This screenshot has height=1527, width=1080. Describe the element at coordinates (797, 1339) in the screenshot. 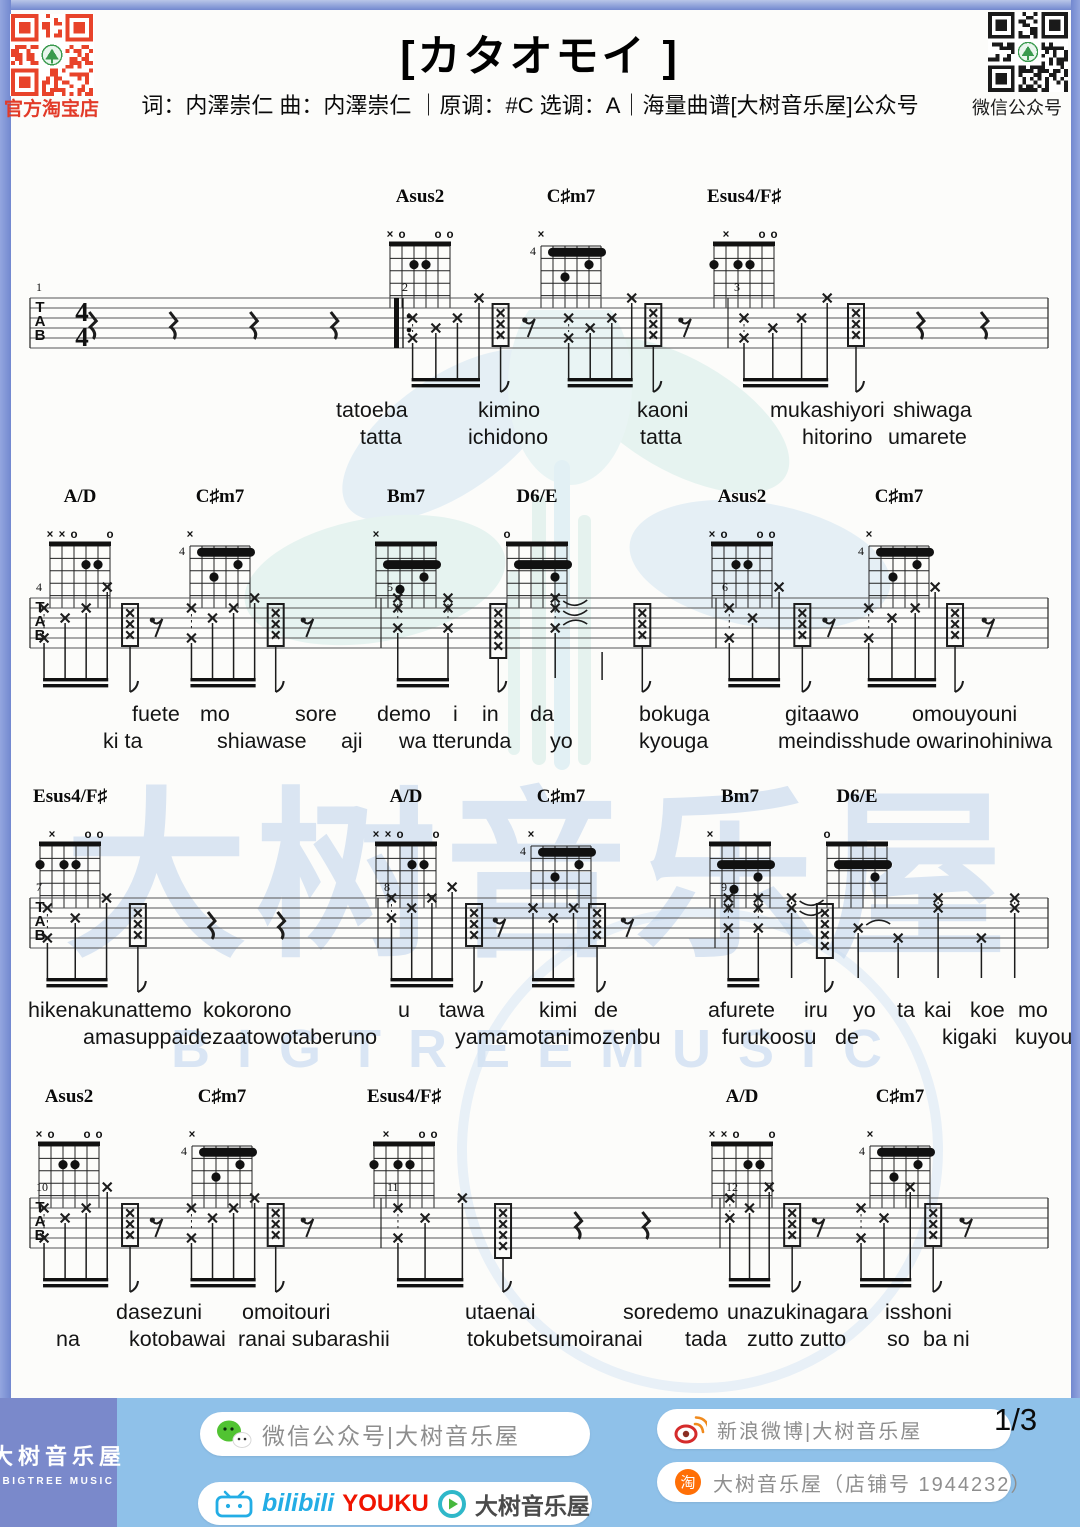

I see `lyric-token: zutto zutto` at that location.